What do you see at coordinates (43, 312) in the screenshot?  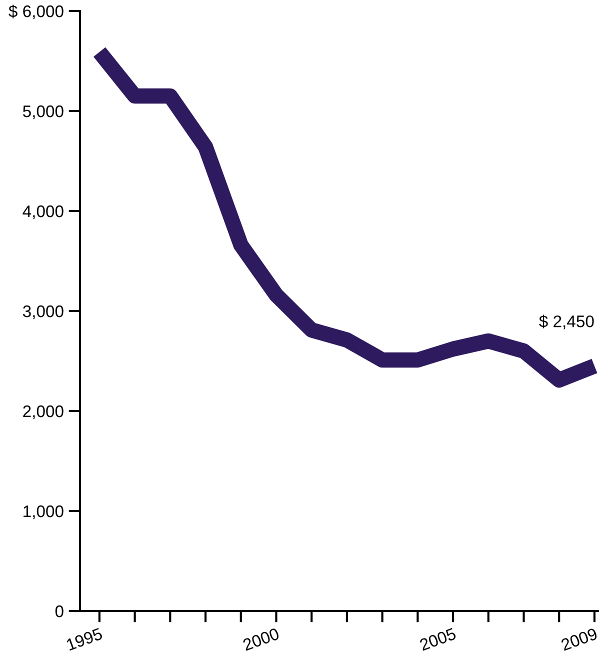 I see `y-tick-label: 3,000` at bounding box center [43, 312].